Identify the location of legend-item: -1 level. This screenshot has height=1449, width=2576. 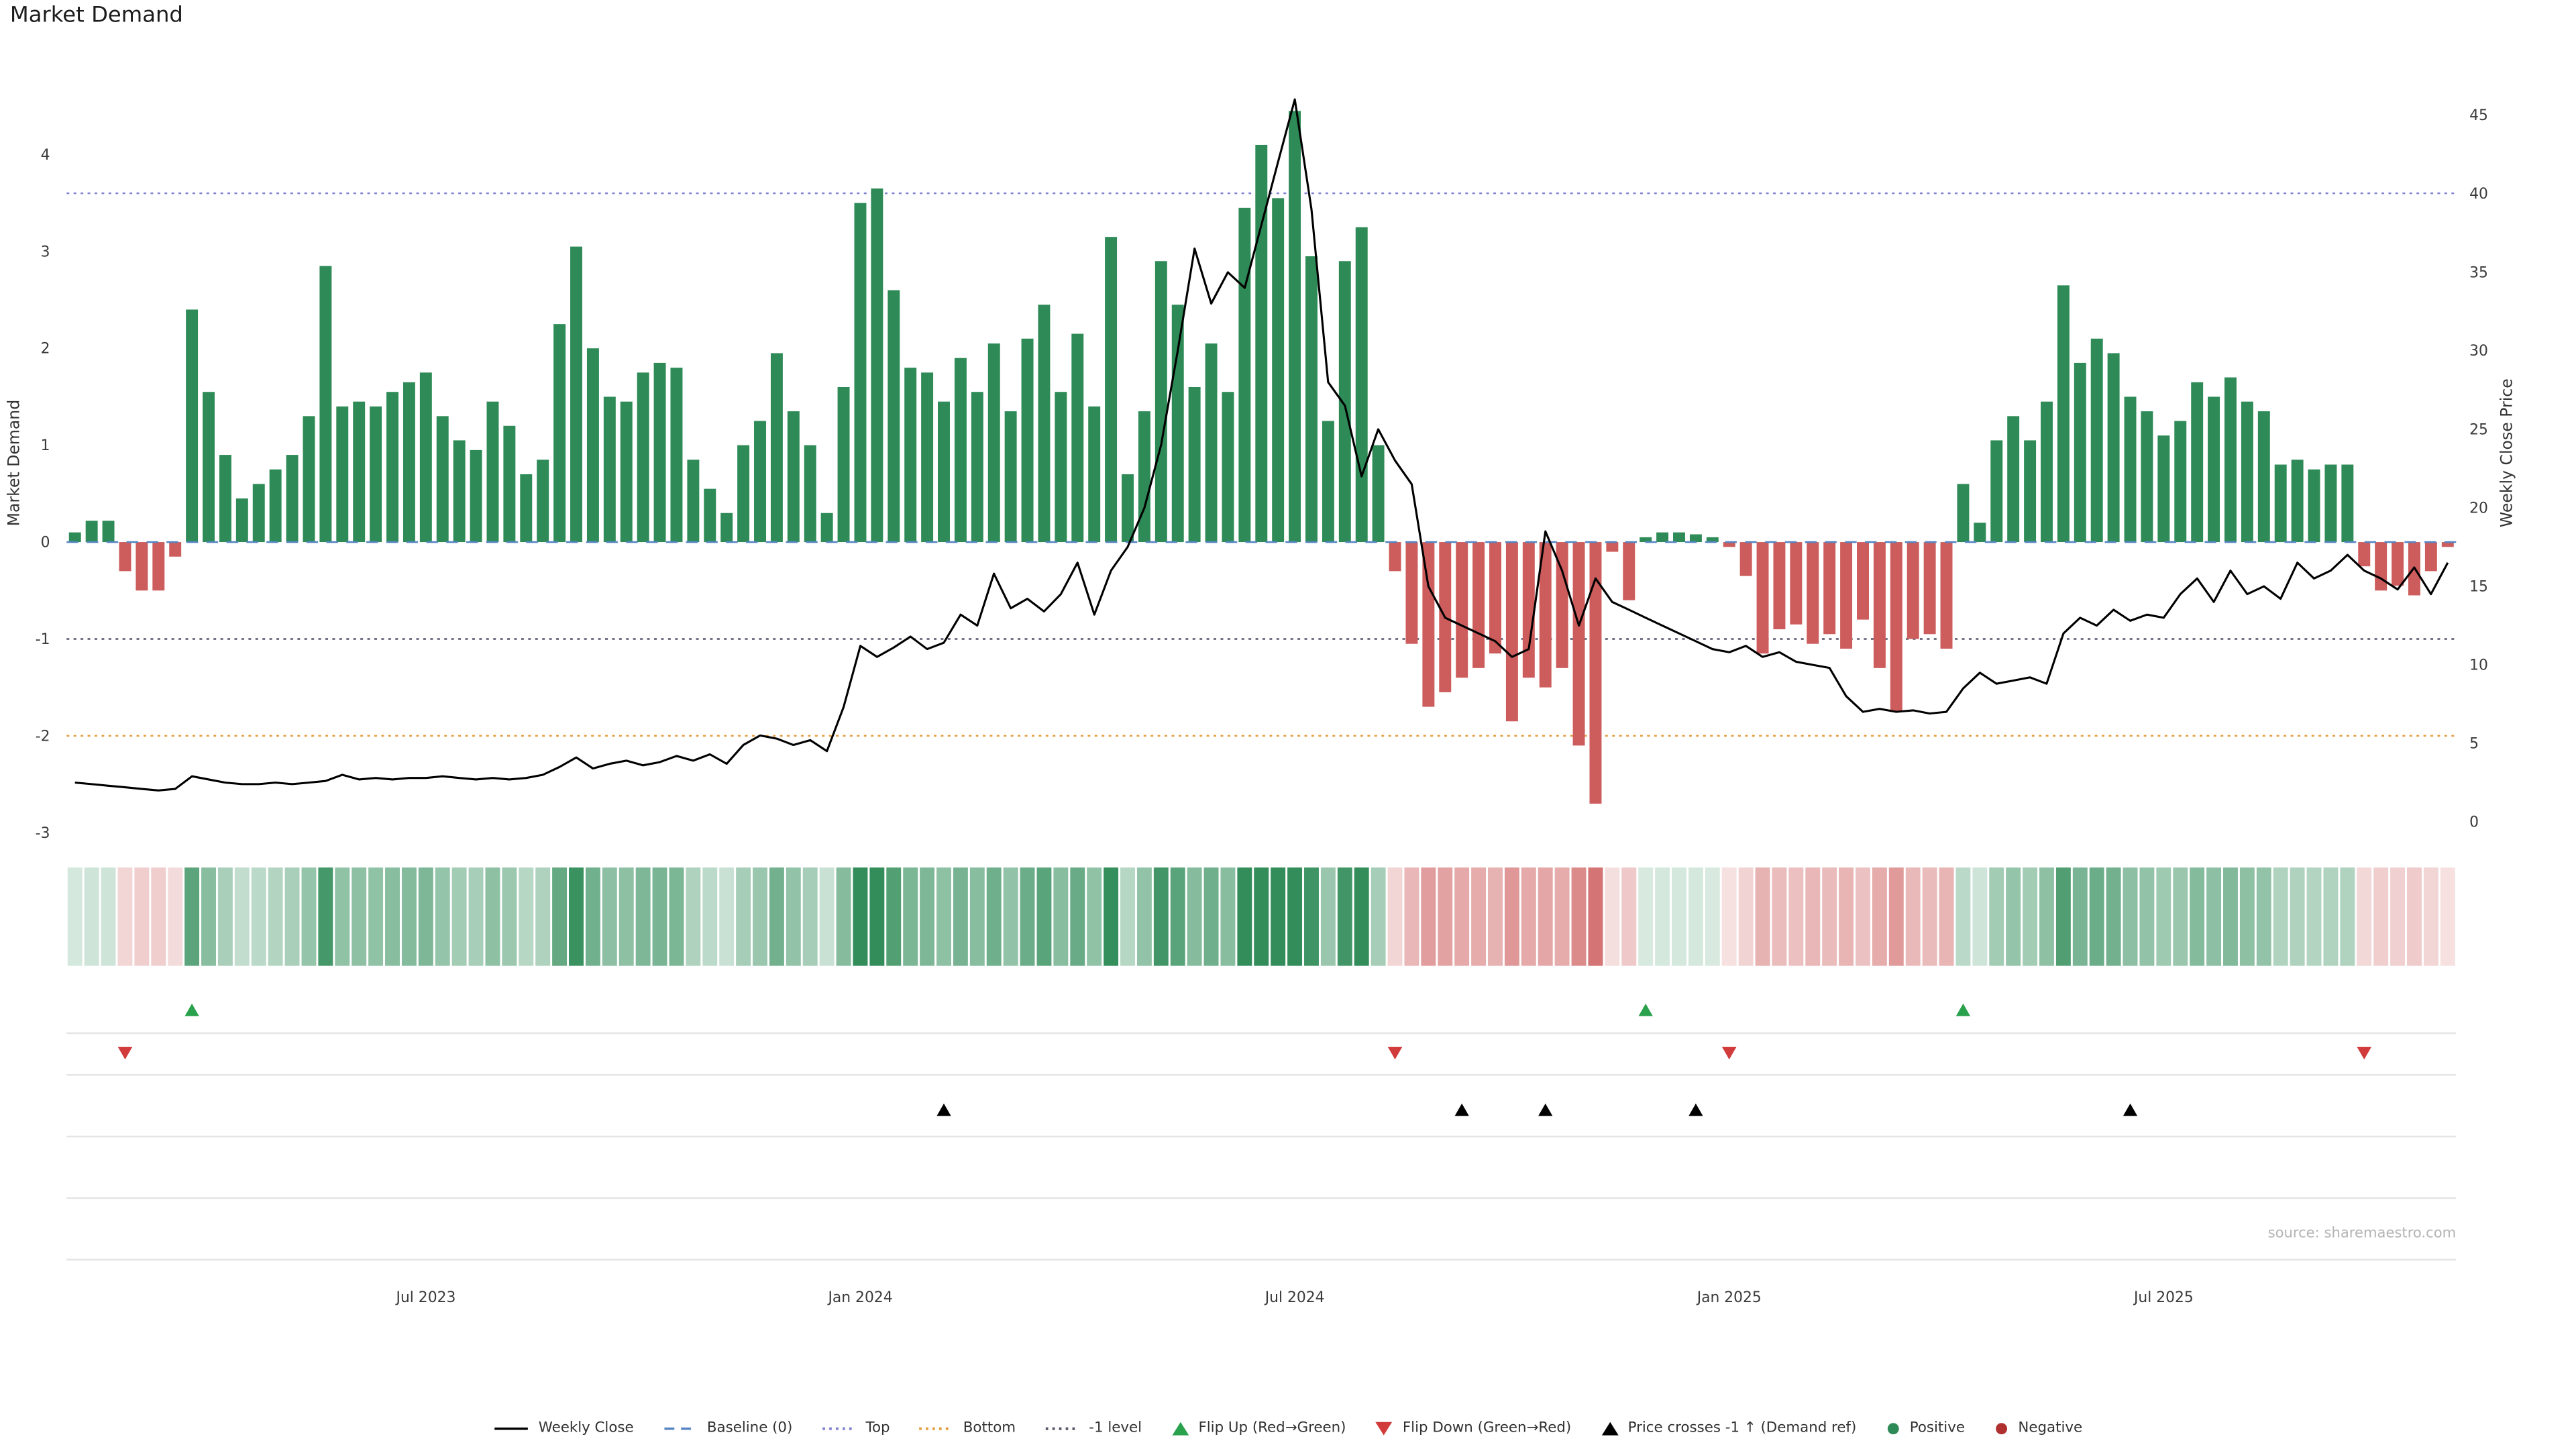
(1093, 1428).